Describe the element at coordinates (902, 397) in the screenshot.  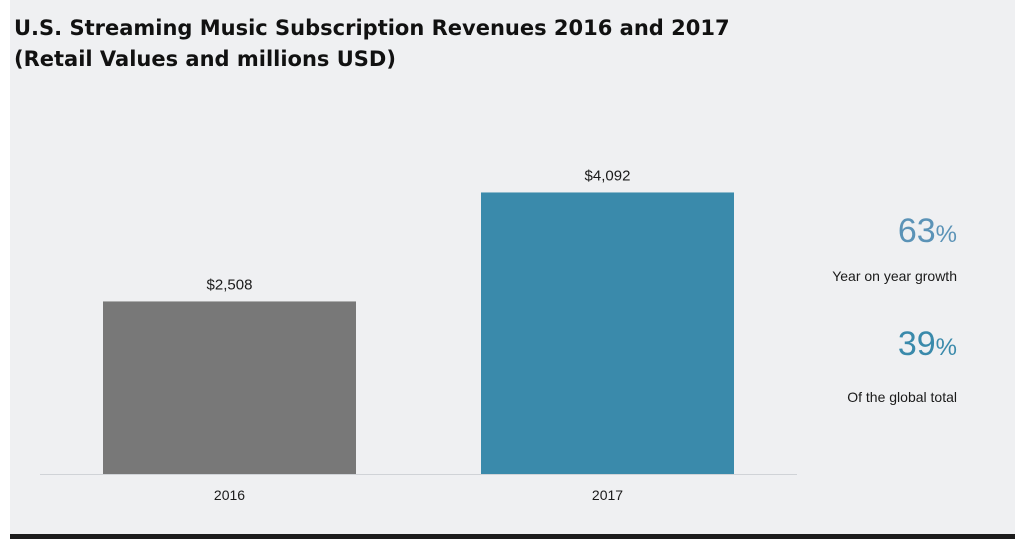
I see `share-stat-label: Of the global total` at that location.